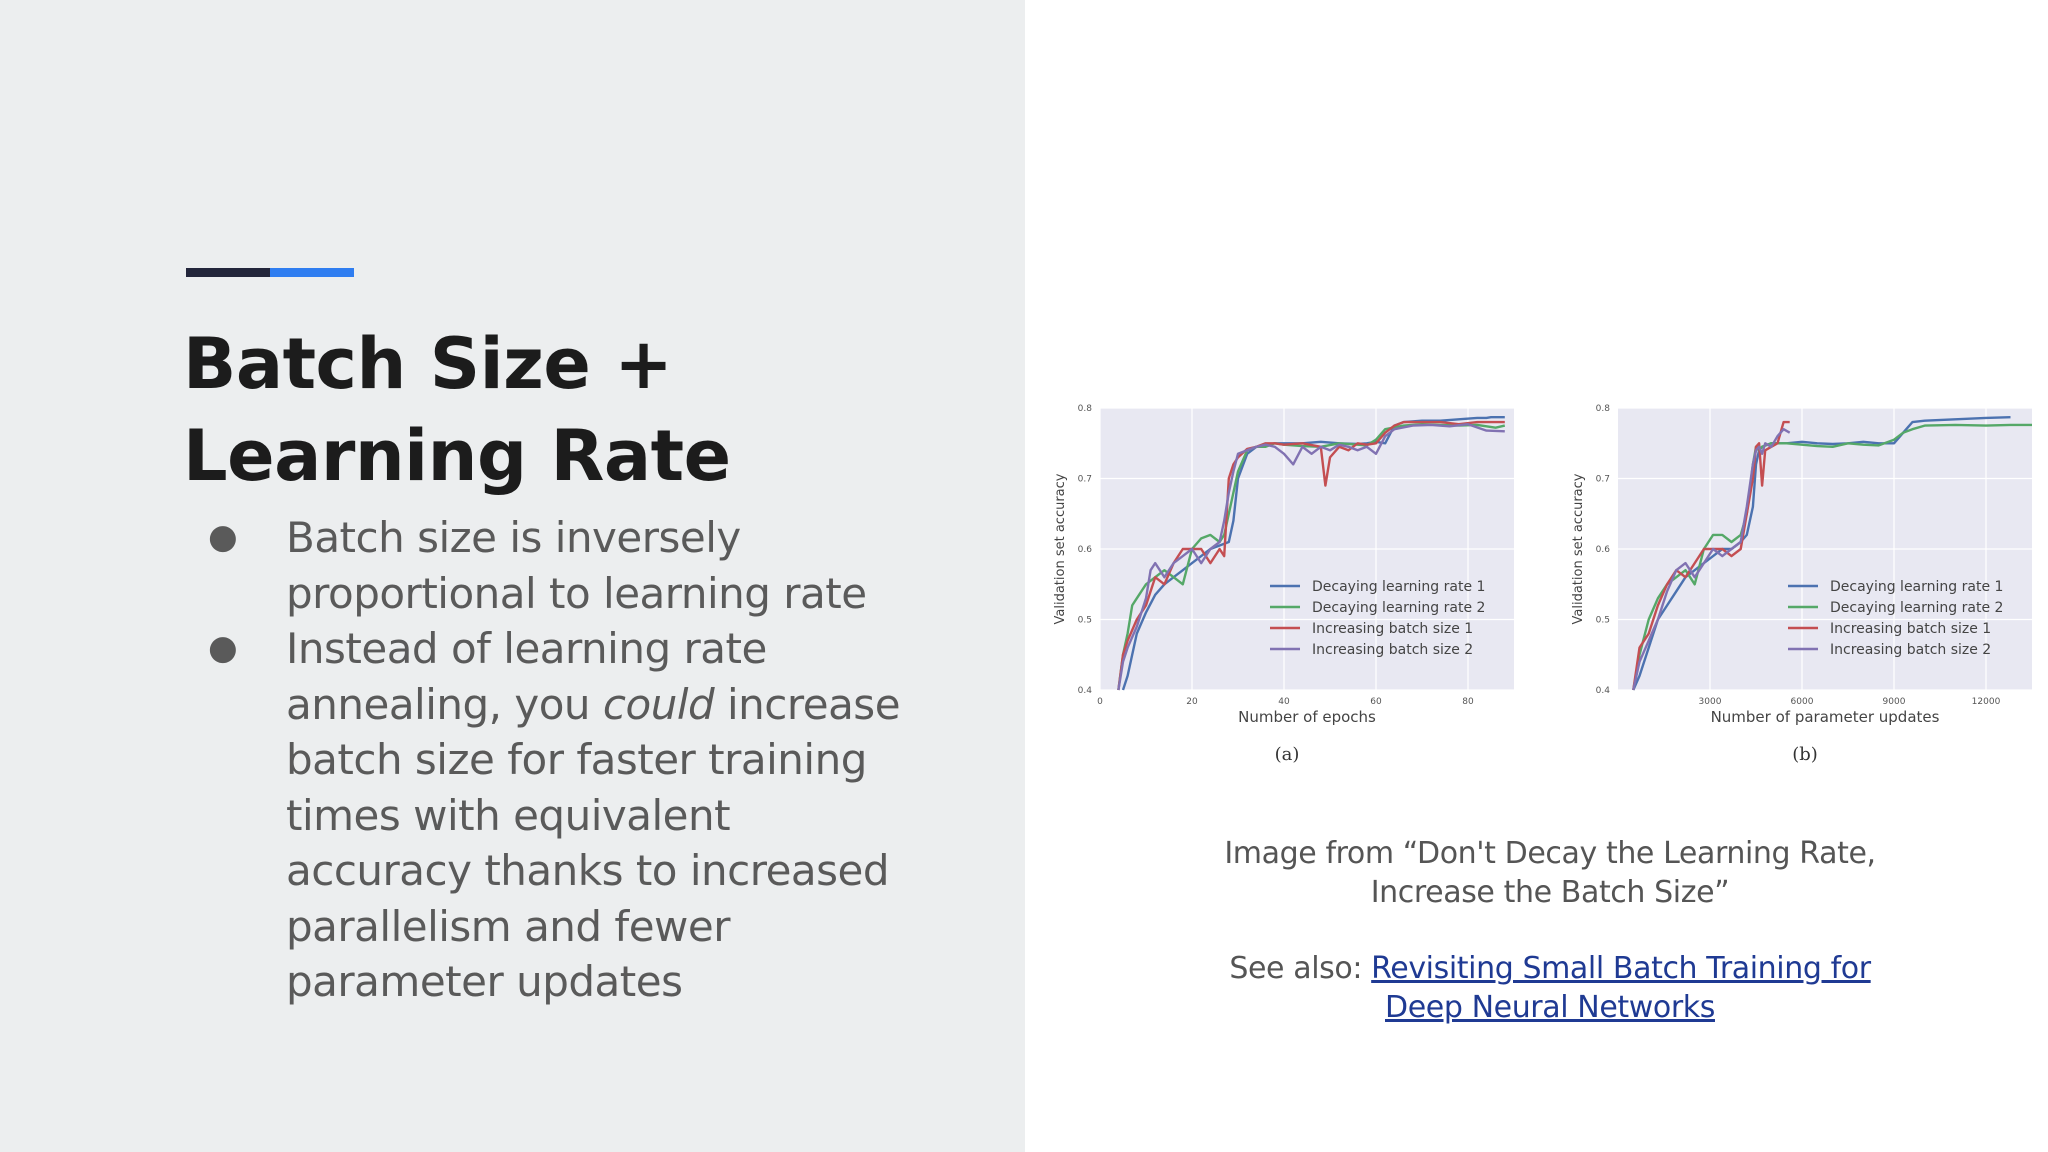 The image size is (2048, 1152). I want to click on paper-link: Deep Neural Networks, so click(1550, 1007).